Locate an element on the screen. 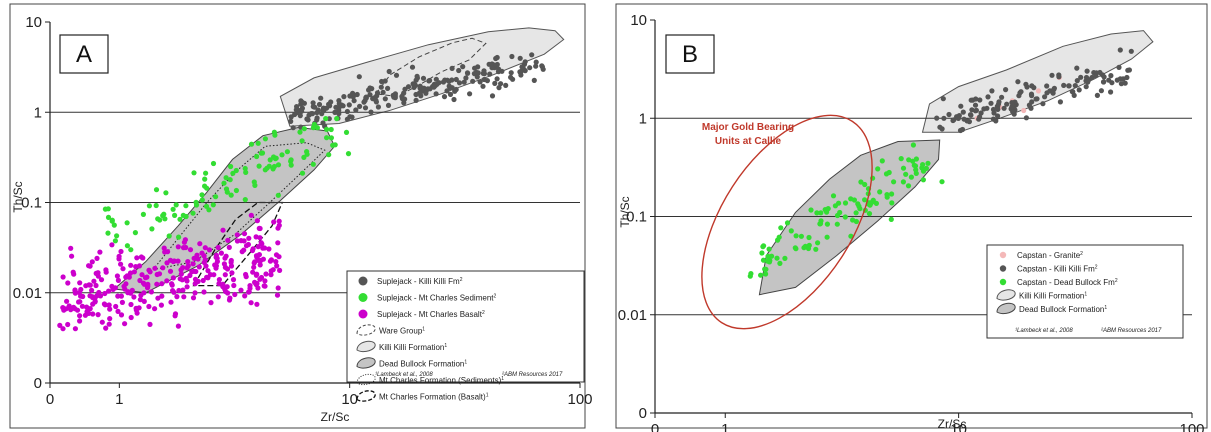 The width and height of the screenshot is (1211, 432). legend-label: Capstan - Granite2 is located at coordinates (1050, 255).